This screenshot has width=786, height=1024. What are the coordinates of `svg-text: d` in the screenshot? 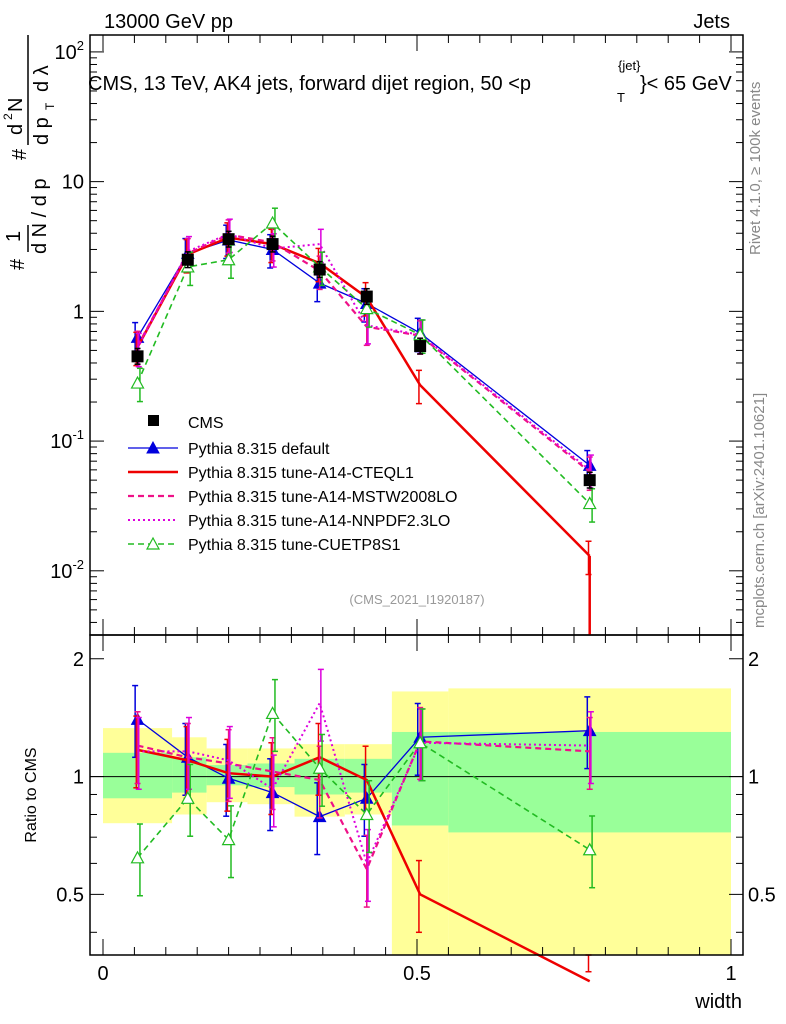 It's located at (16, 129).